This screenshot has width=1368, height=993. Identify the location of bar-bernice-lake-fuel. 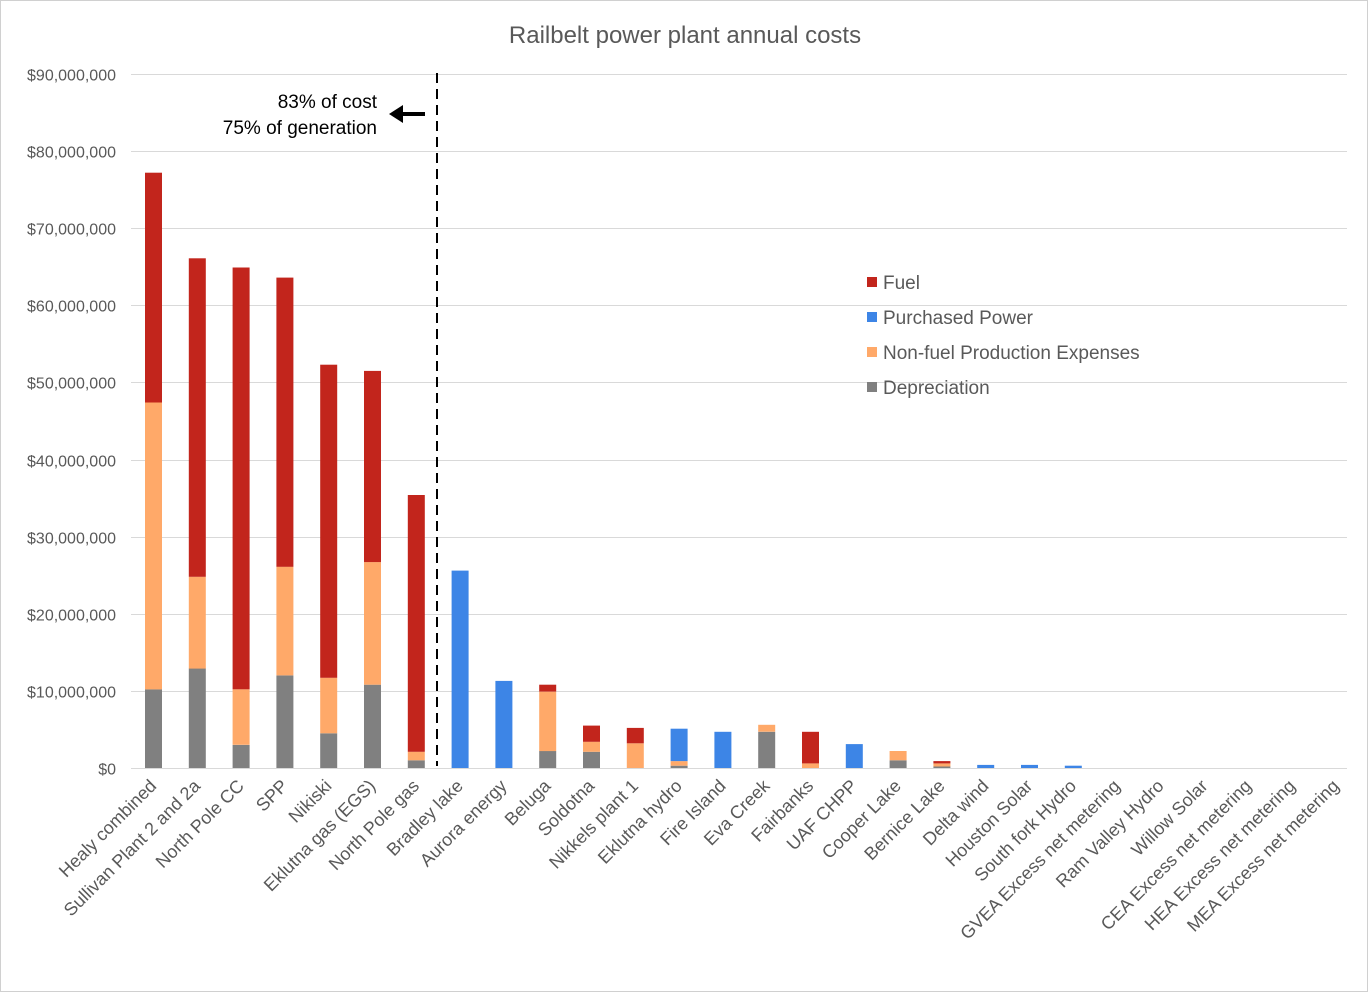
(942, 762).